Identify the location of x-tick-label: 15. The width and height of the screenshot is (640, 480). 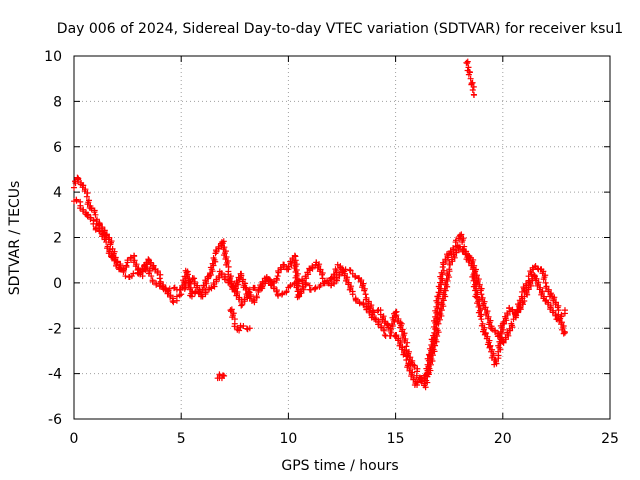
(396, 439).